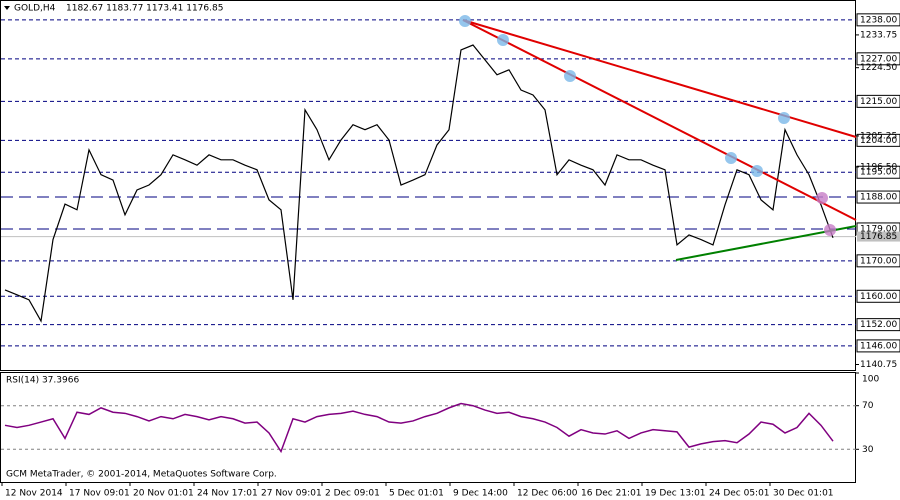 This screenshot has width=900, height=500. What do you see at coordinates (878, 229) in the screenshot?
I see `level-label: 1179.00` at bounding box center [878, 229].